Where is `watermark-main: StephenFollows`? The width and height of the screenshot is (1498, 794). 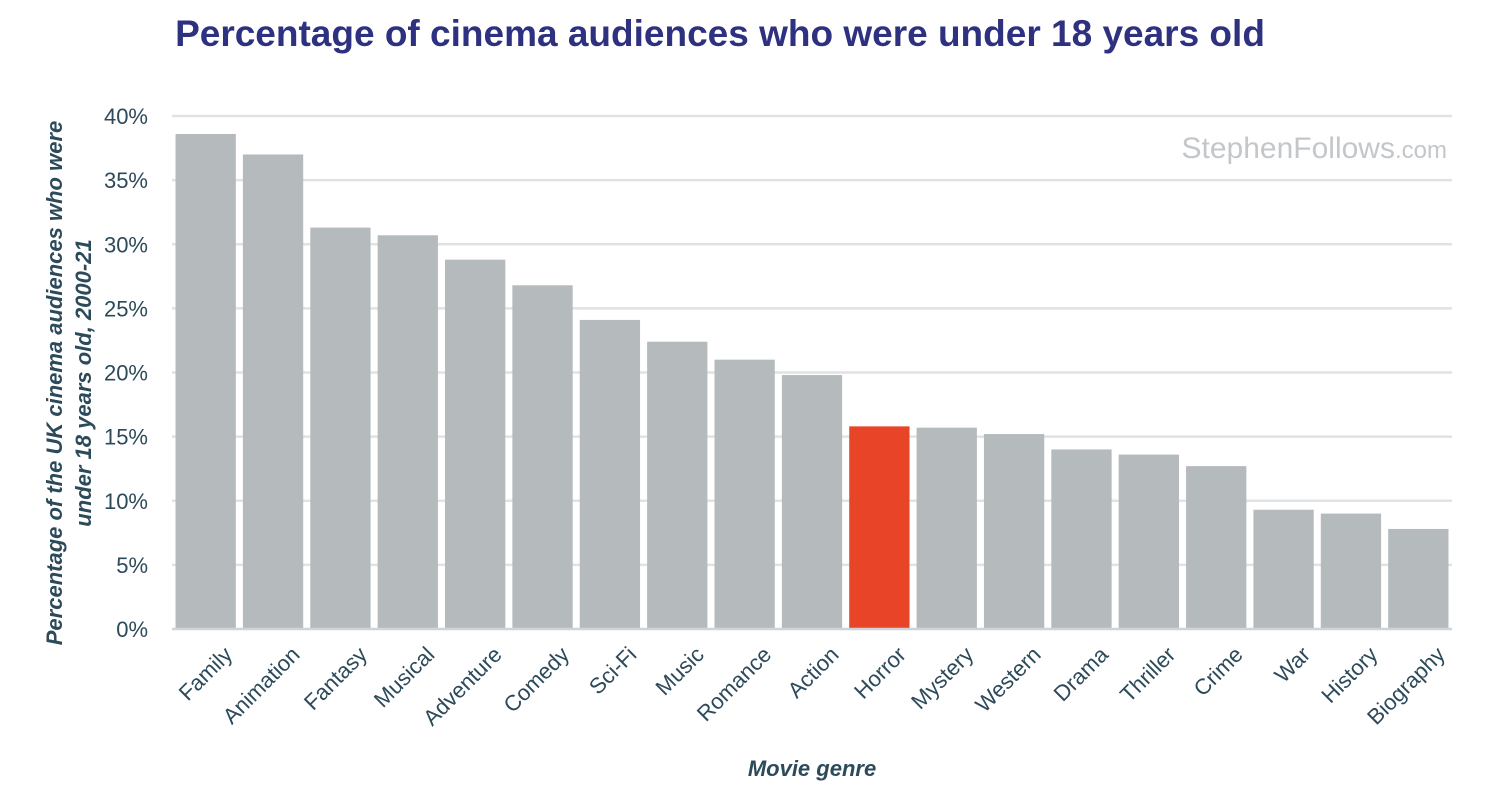 watermark-main: StephenFollows is located at coordinates (1288, 148).